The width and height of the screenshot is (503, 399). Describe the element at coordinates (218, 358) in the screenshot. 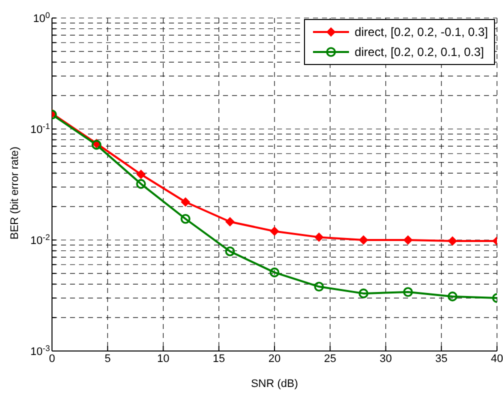

I see `x-tick-label: 15` at that location.